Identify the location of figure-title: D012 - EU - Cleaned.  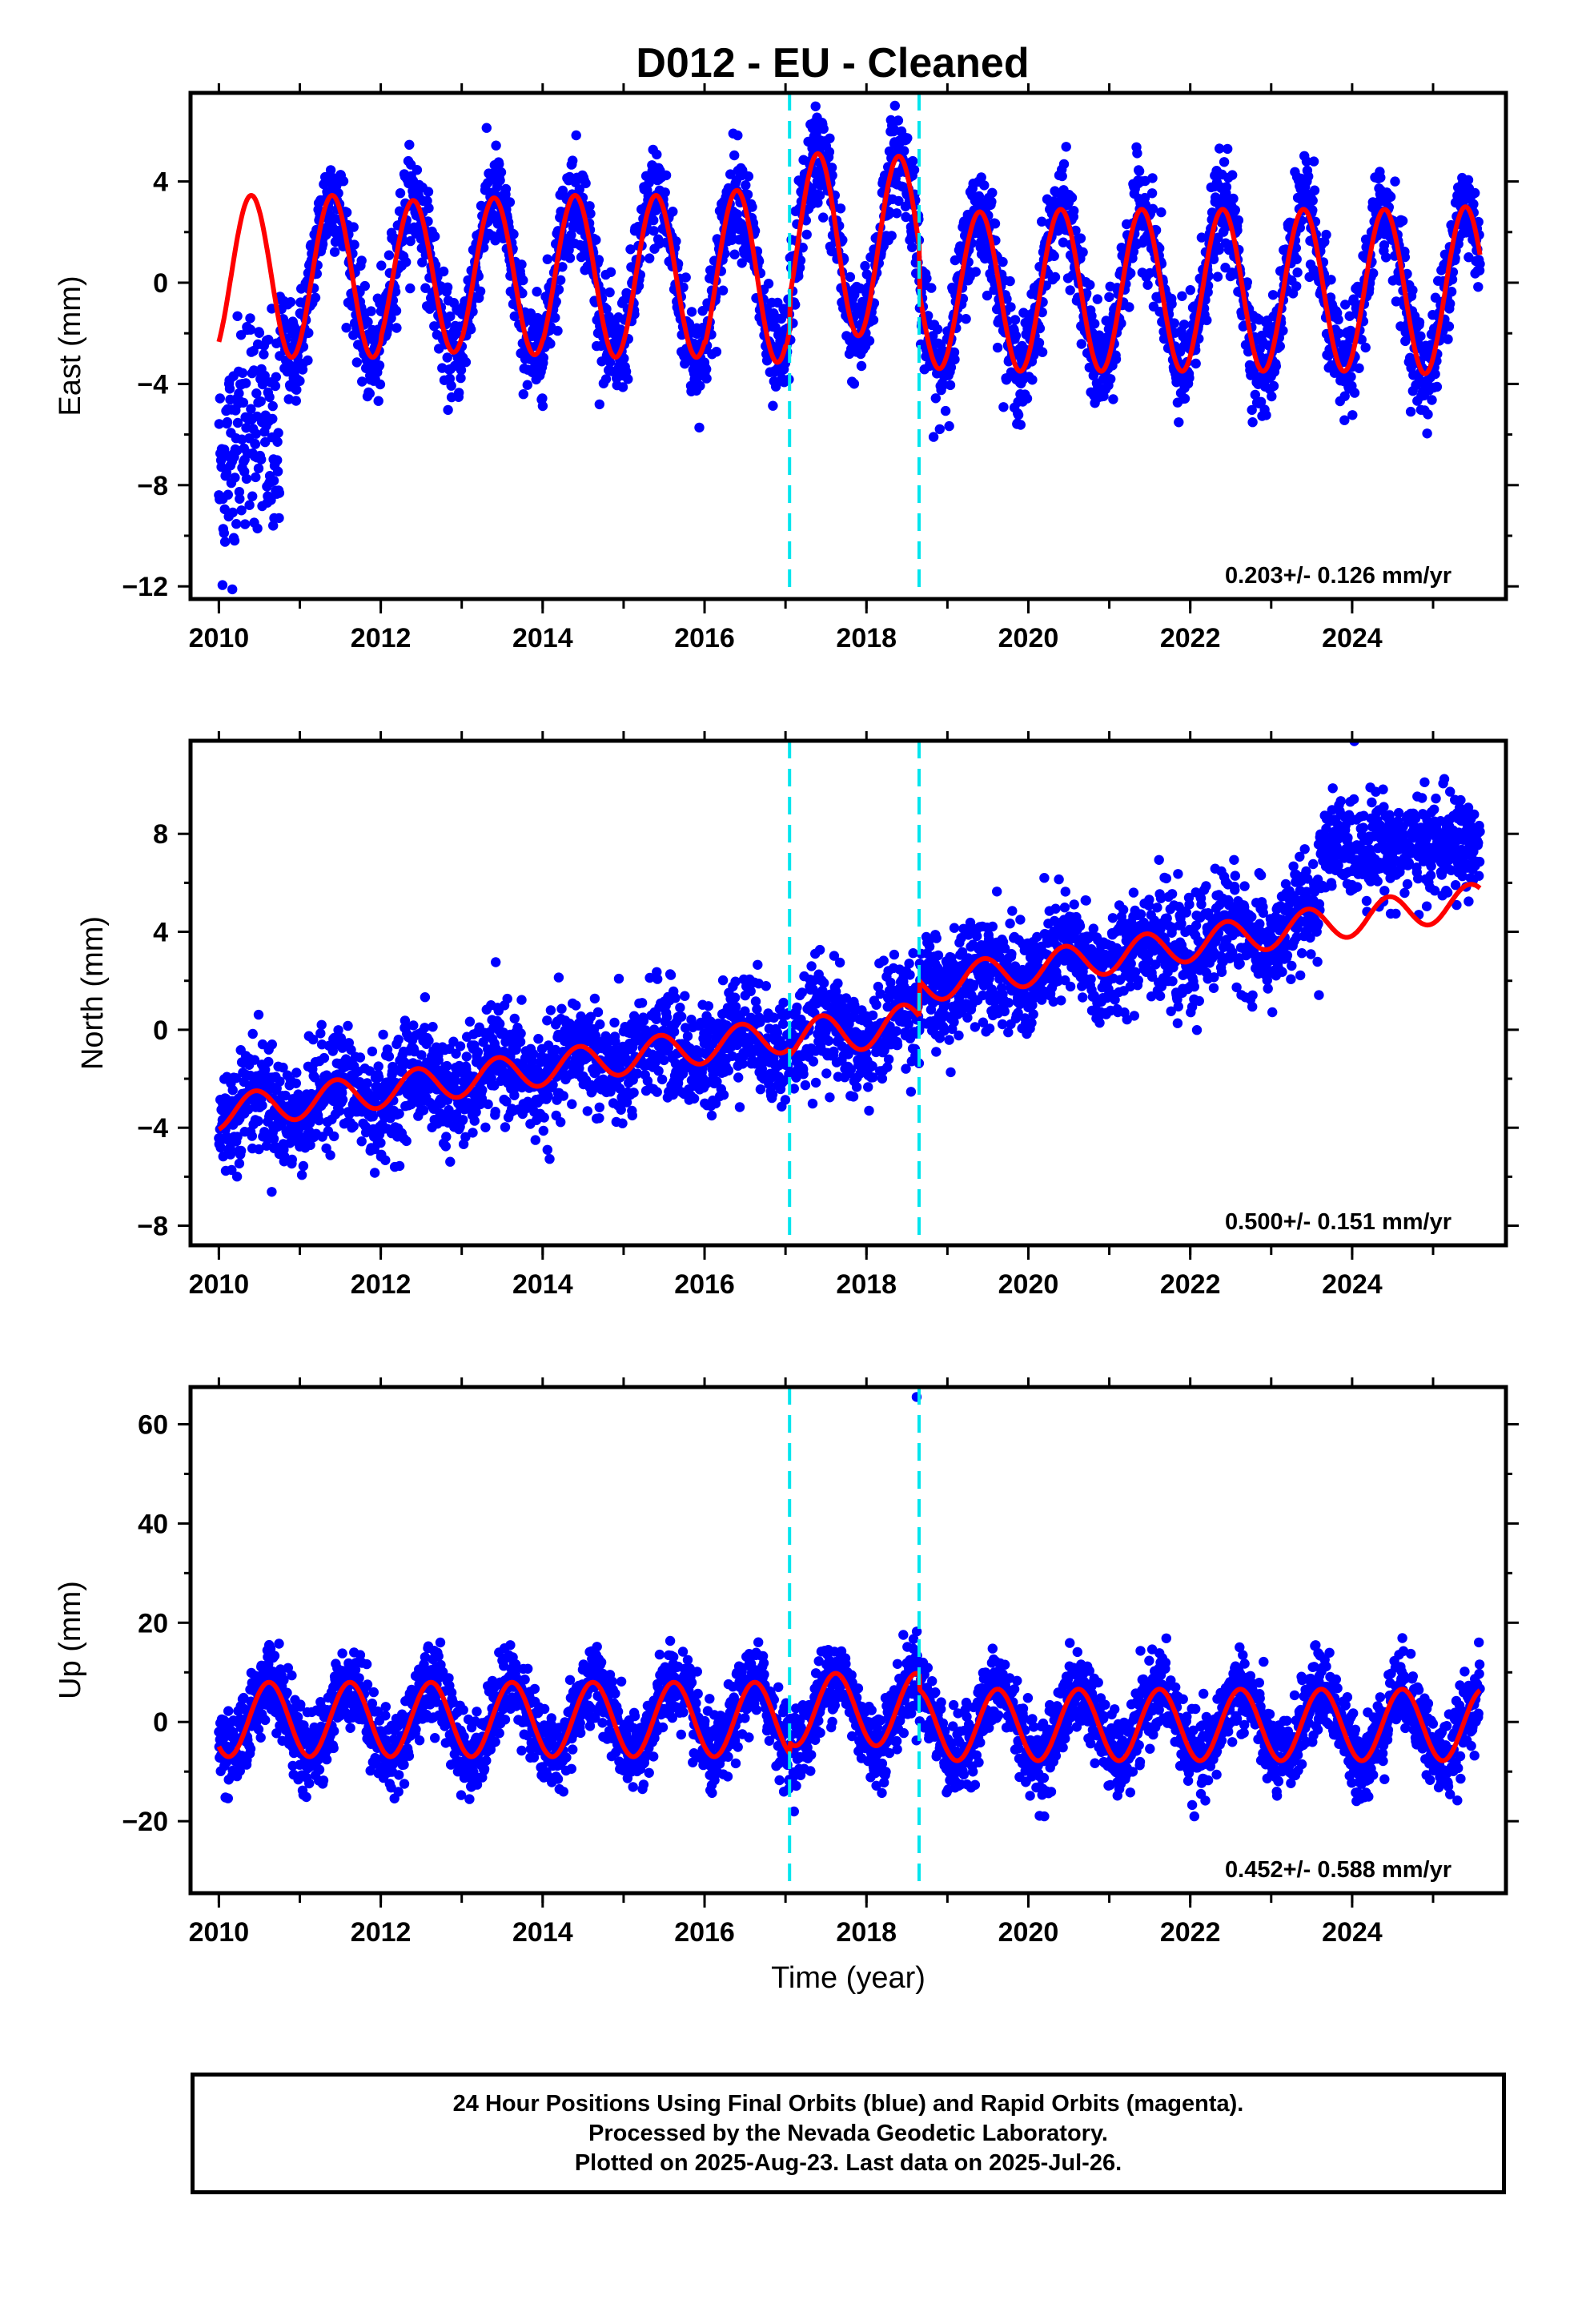
(832, 63).